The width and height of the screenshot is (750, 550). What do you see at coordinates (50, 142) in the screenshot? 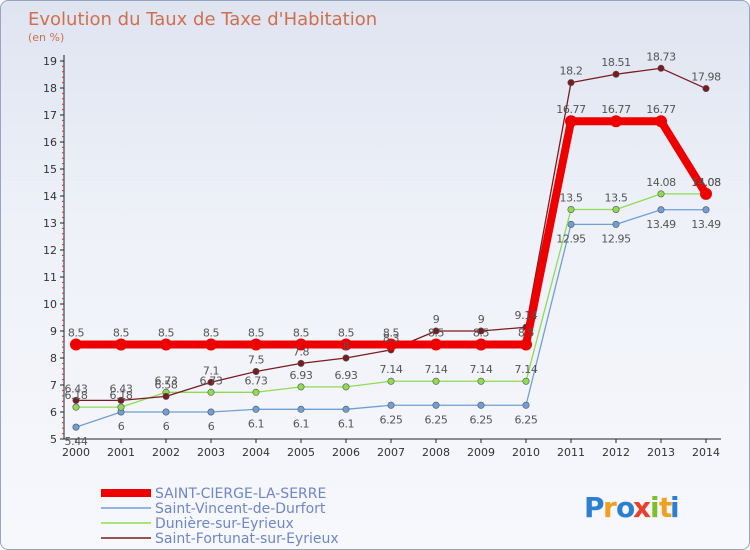
I see `y-tick-label: 16` at bounding box center [50, 142].